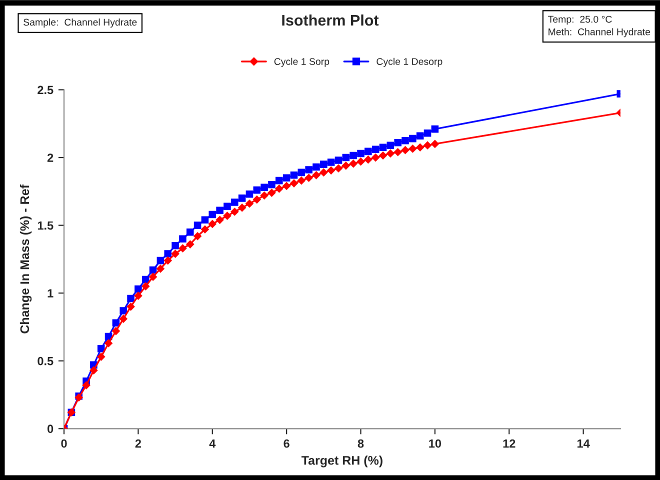 The height and width of the screenshot is (480, 660). I want to click on x-tick-label: 0, so click(64, 443).